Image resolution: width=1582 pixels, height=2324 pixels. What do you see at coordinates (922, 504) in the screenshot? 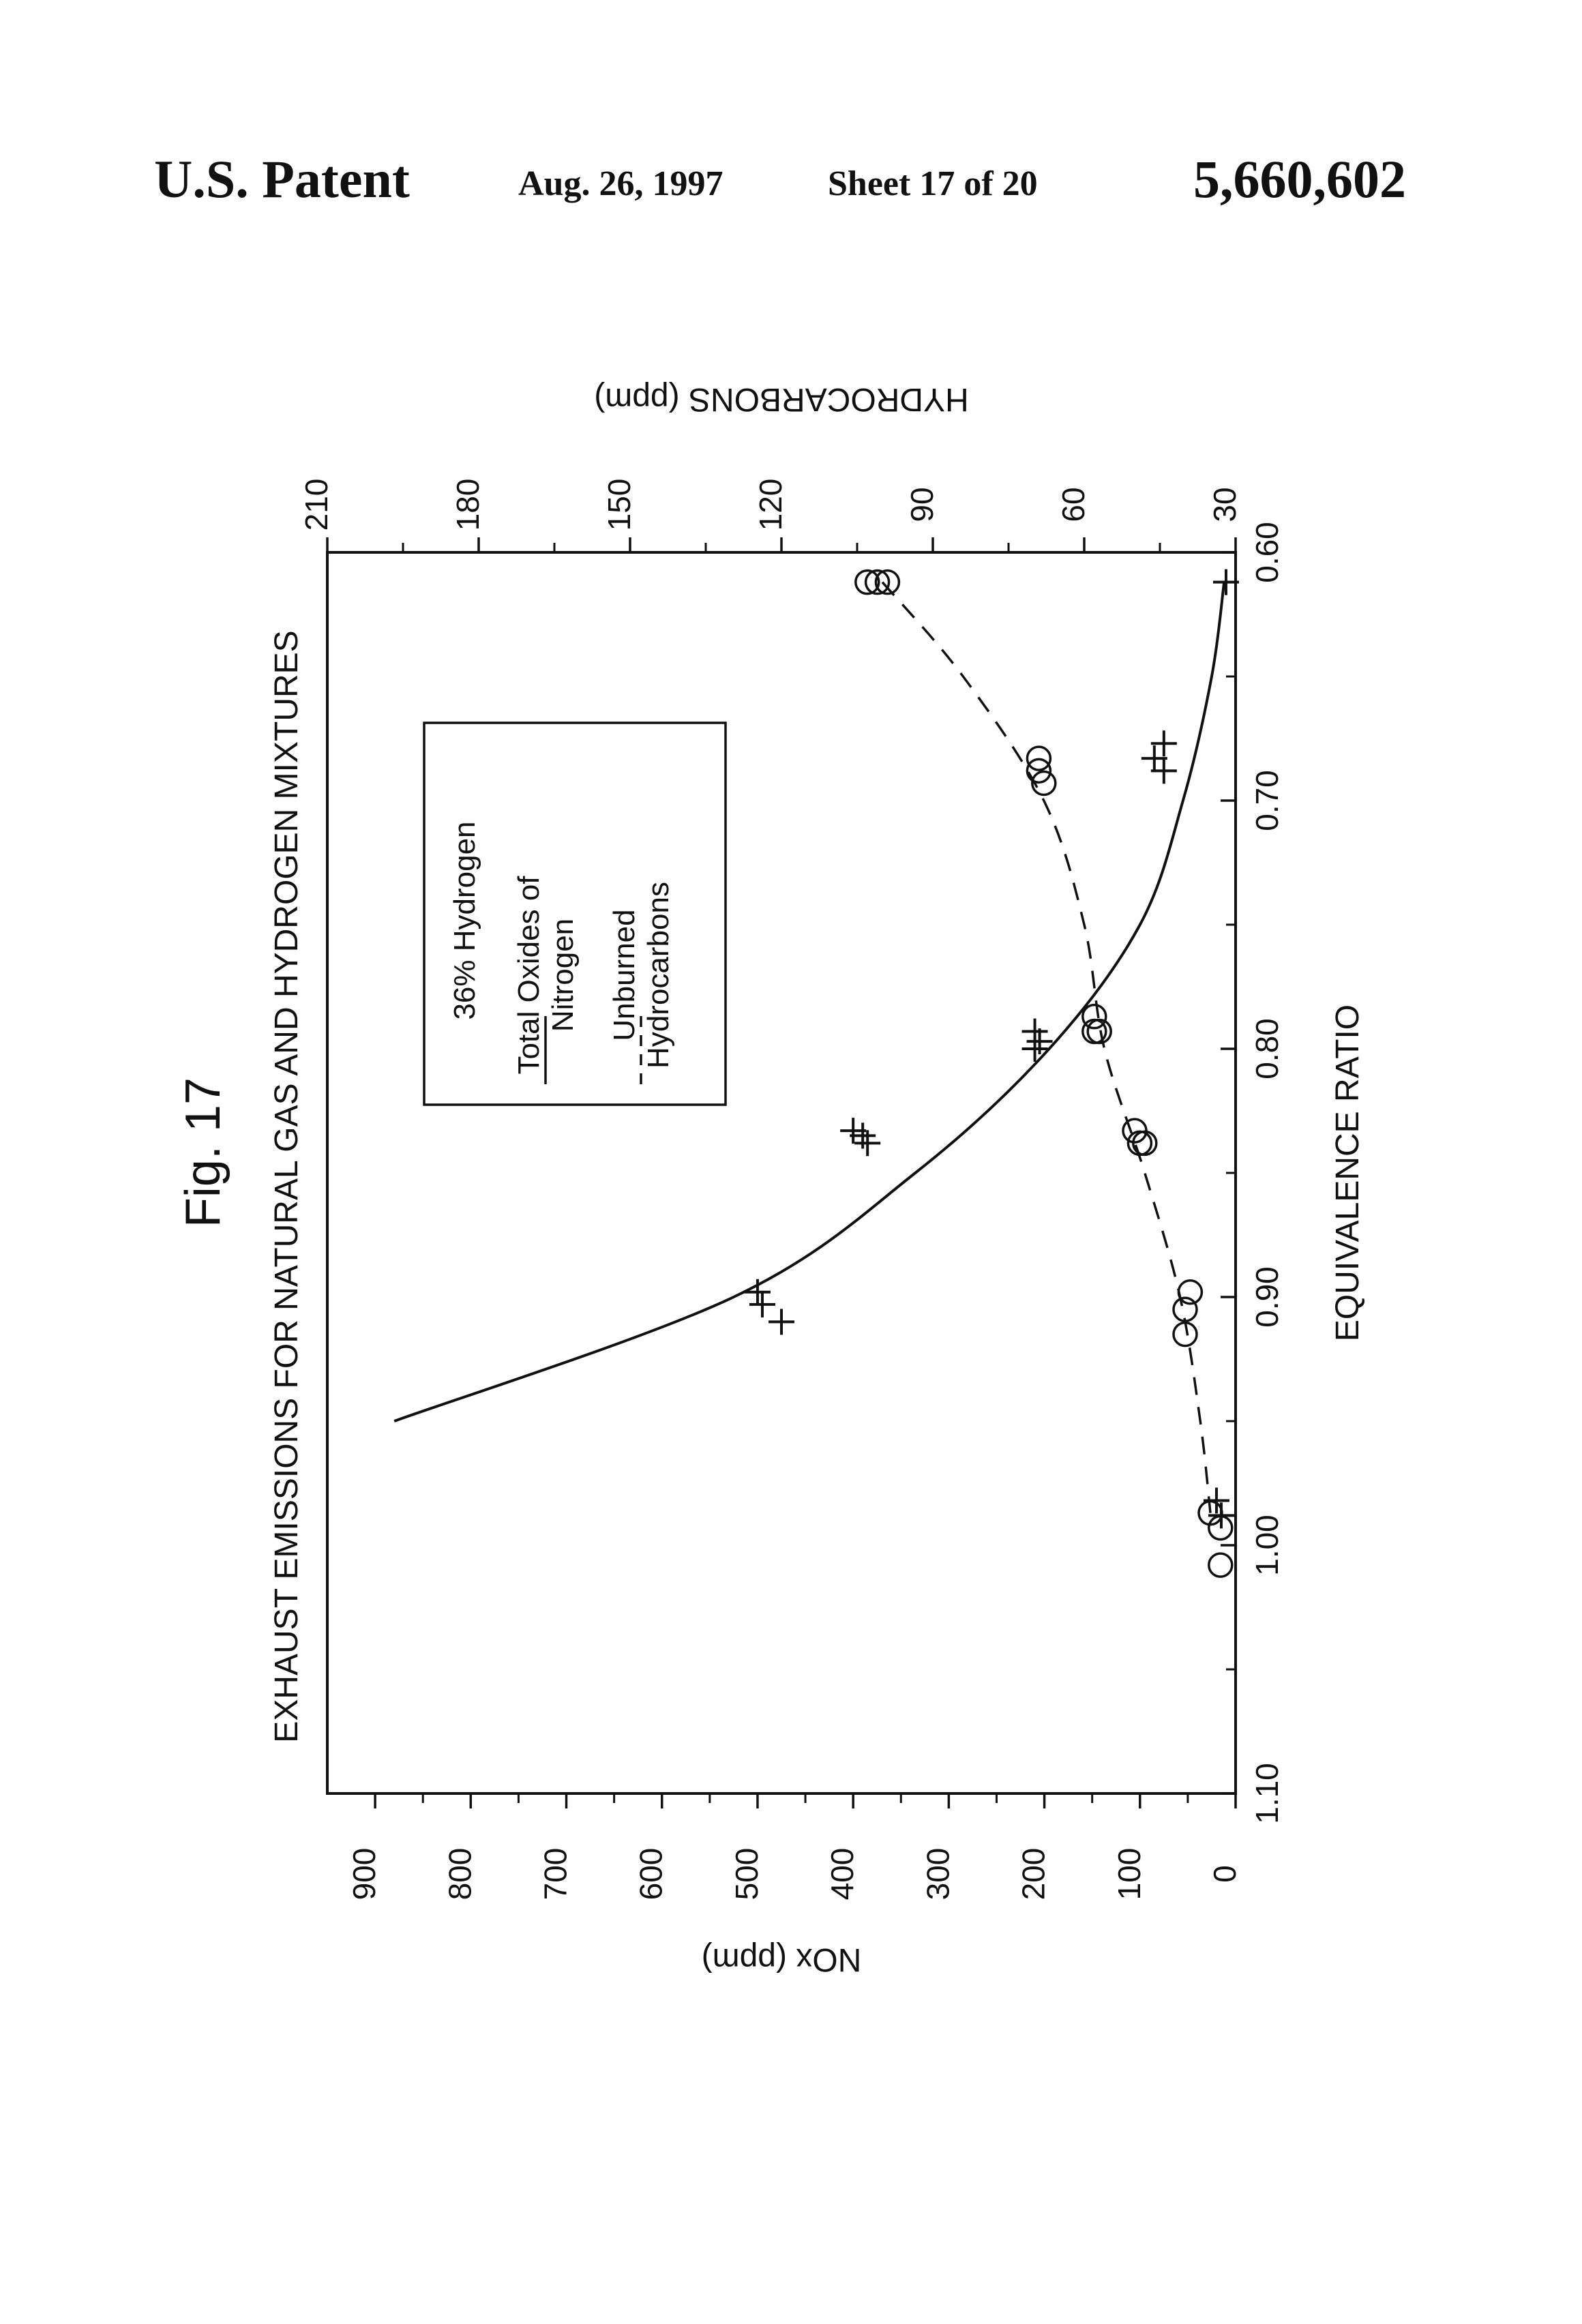
I see `y-right-tick-label: 90` at bounding box center [922, 504].